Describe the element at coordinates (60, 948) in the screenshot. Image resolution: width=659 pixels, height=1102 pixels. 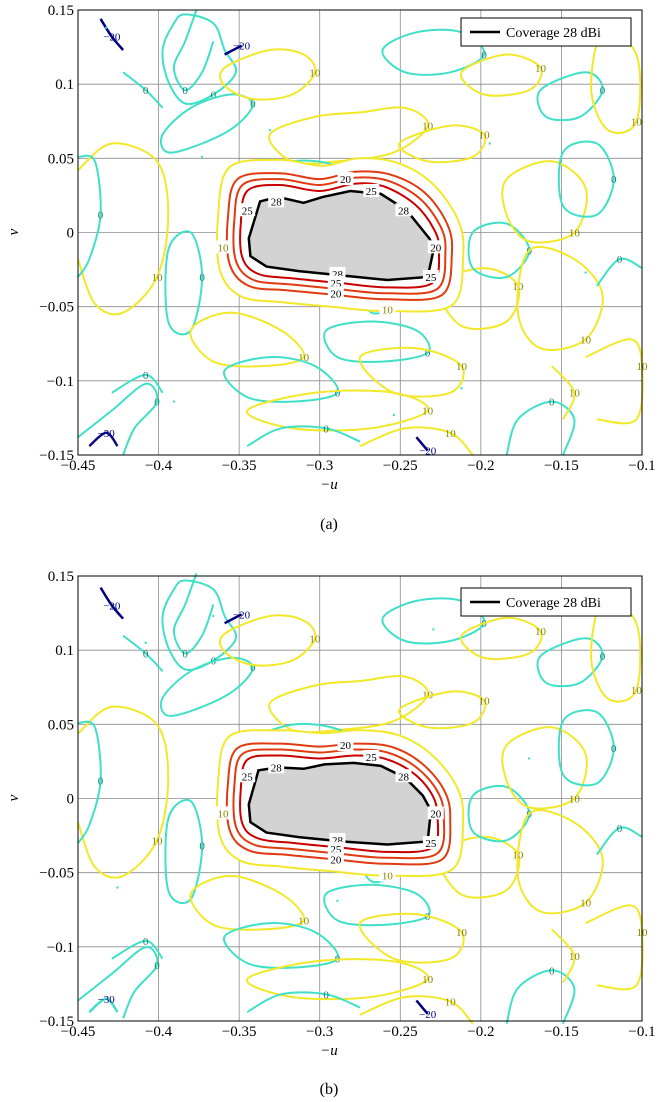
I see `y-tick-label: −0.1` at that location.